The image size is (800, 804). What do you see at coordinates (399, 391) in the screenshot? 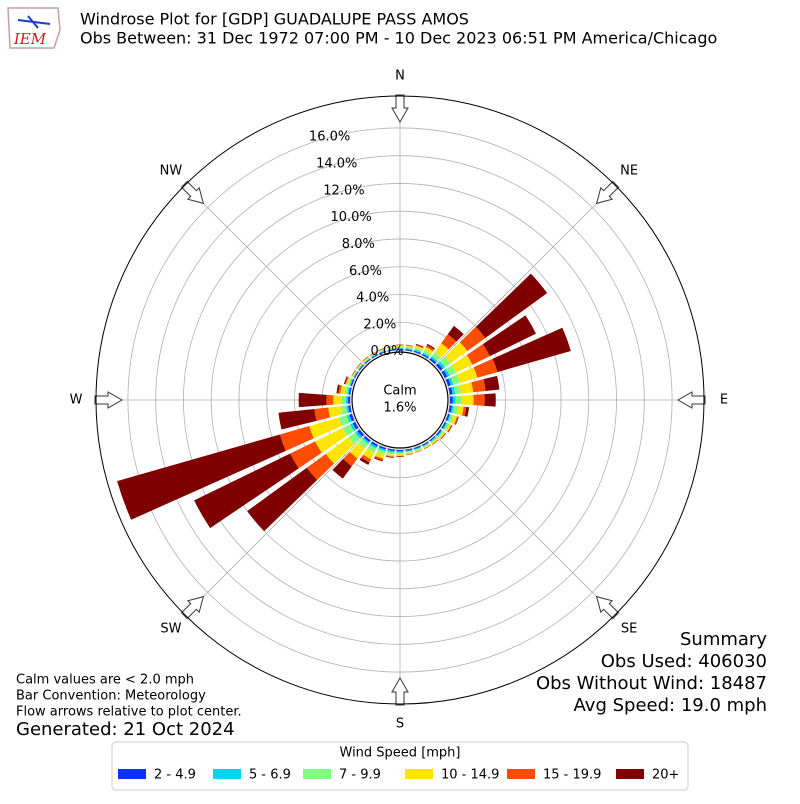
I see `calm-label: Calm` at bounding box center [399, 391].